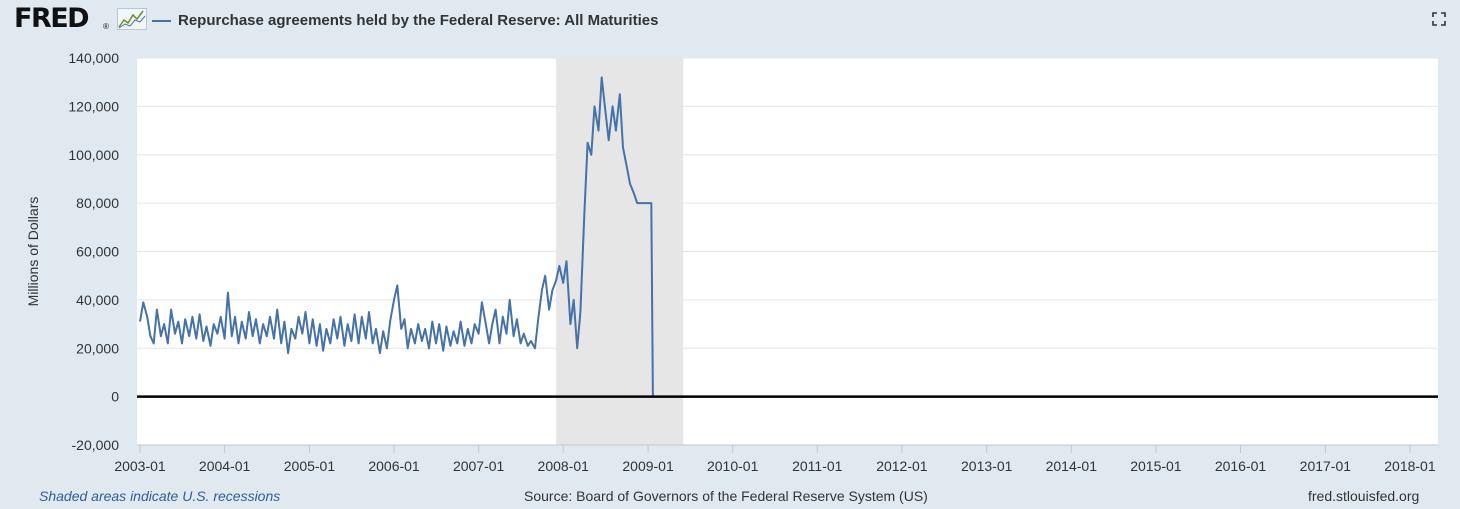  What do you see at coordinates (1241, 466) in the screenshot?
I see `x-tick-label: 2016-01` at bounding box center [1241, 466].